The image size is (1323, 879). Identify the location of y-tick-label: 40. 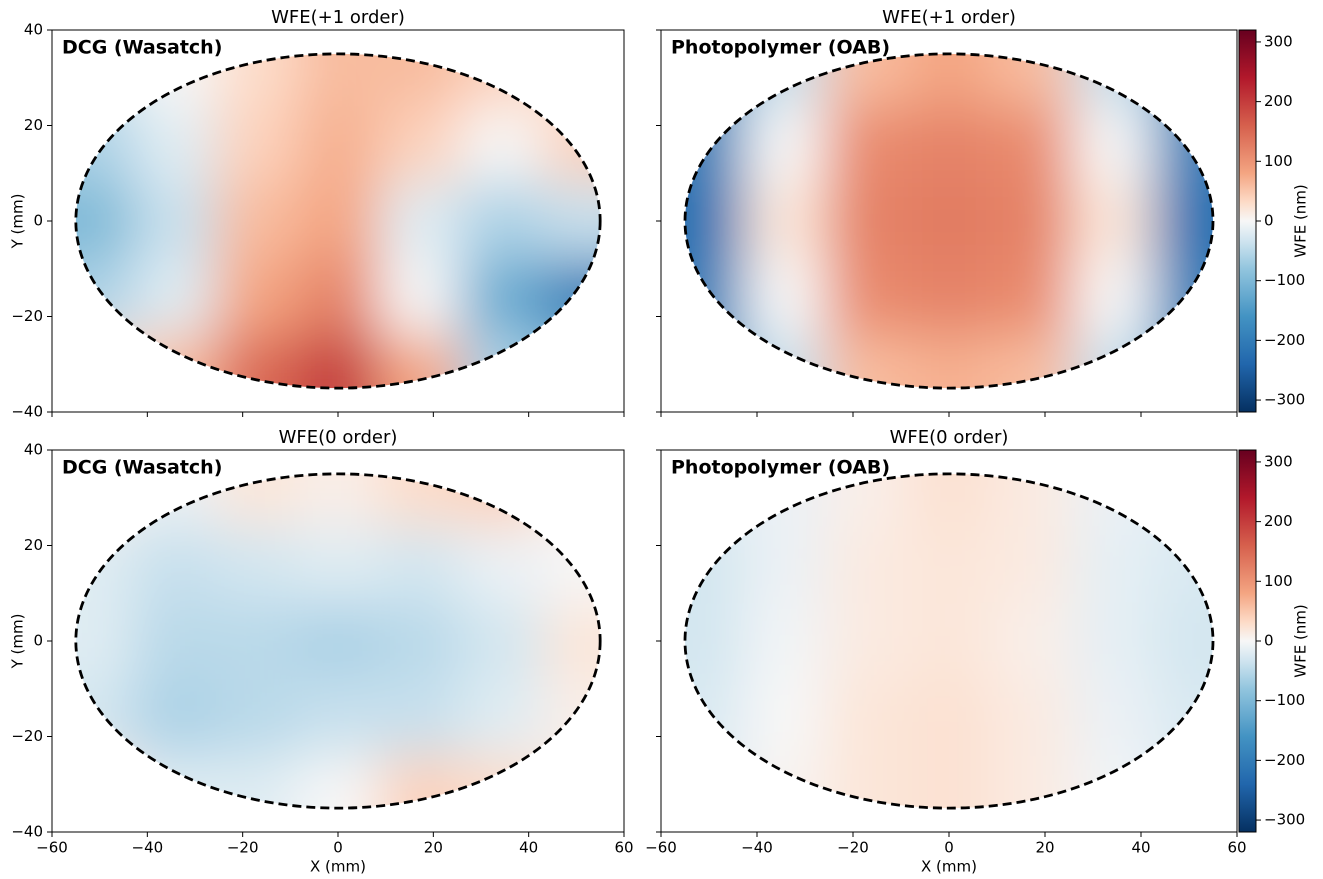
(33, 450).